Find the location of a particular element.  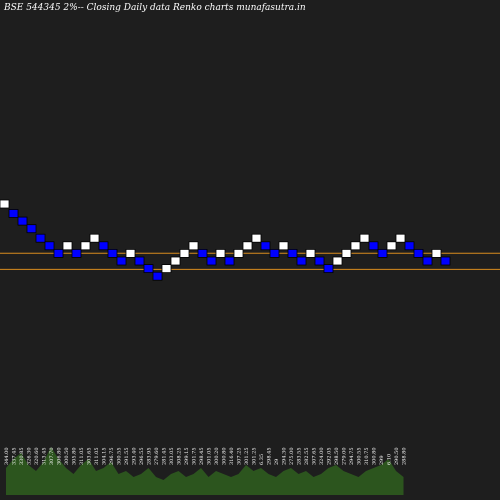

price-label-26: 298.45 is located at coordinates (202, 457).